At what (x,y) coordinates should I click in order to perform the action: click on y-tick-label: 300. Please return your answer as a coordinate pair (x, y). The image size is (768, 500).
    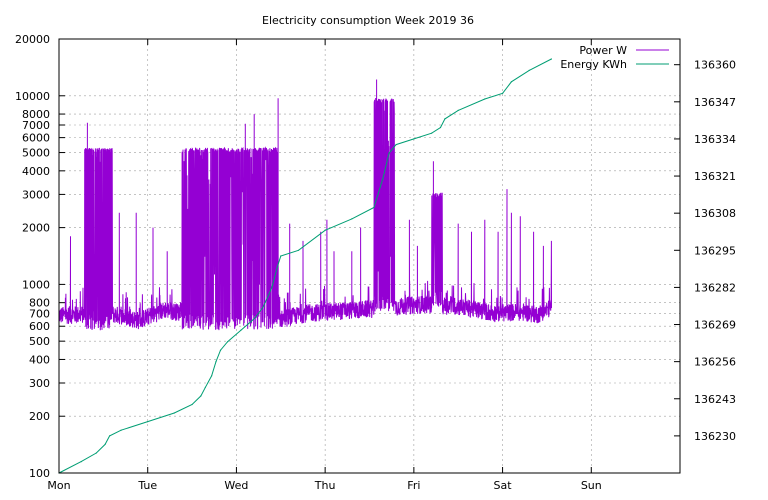
    Looking at the image, I should click on (39, 383).